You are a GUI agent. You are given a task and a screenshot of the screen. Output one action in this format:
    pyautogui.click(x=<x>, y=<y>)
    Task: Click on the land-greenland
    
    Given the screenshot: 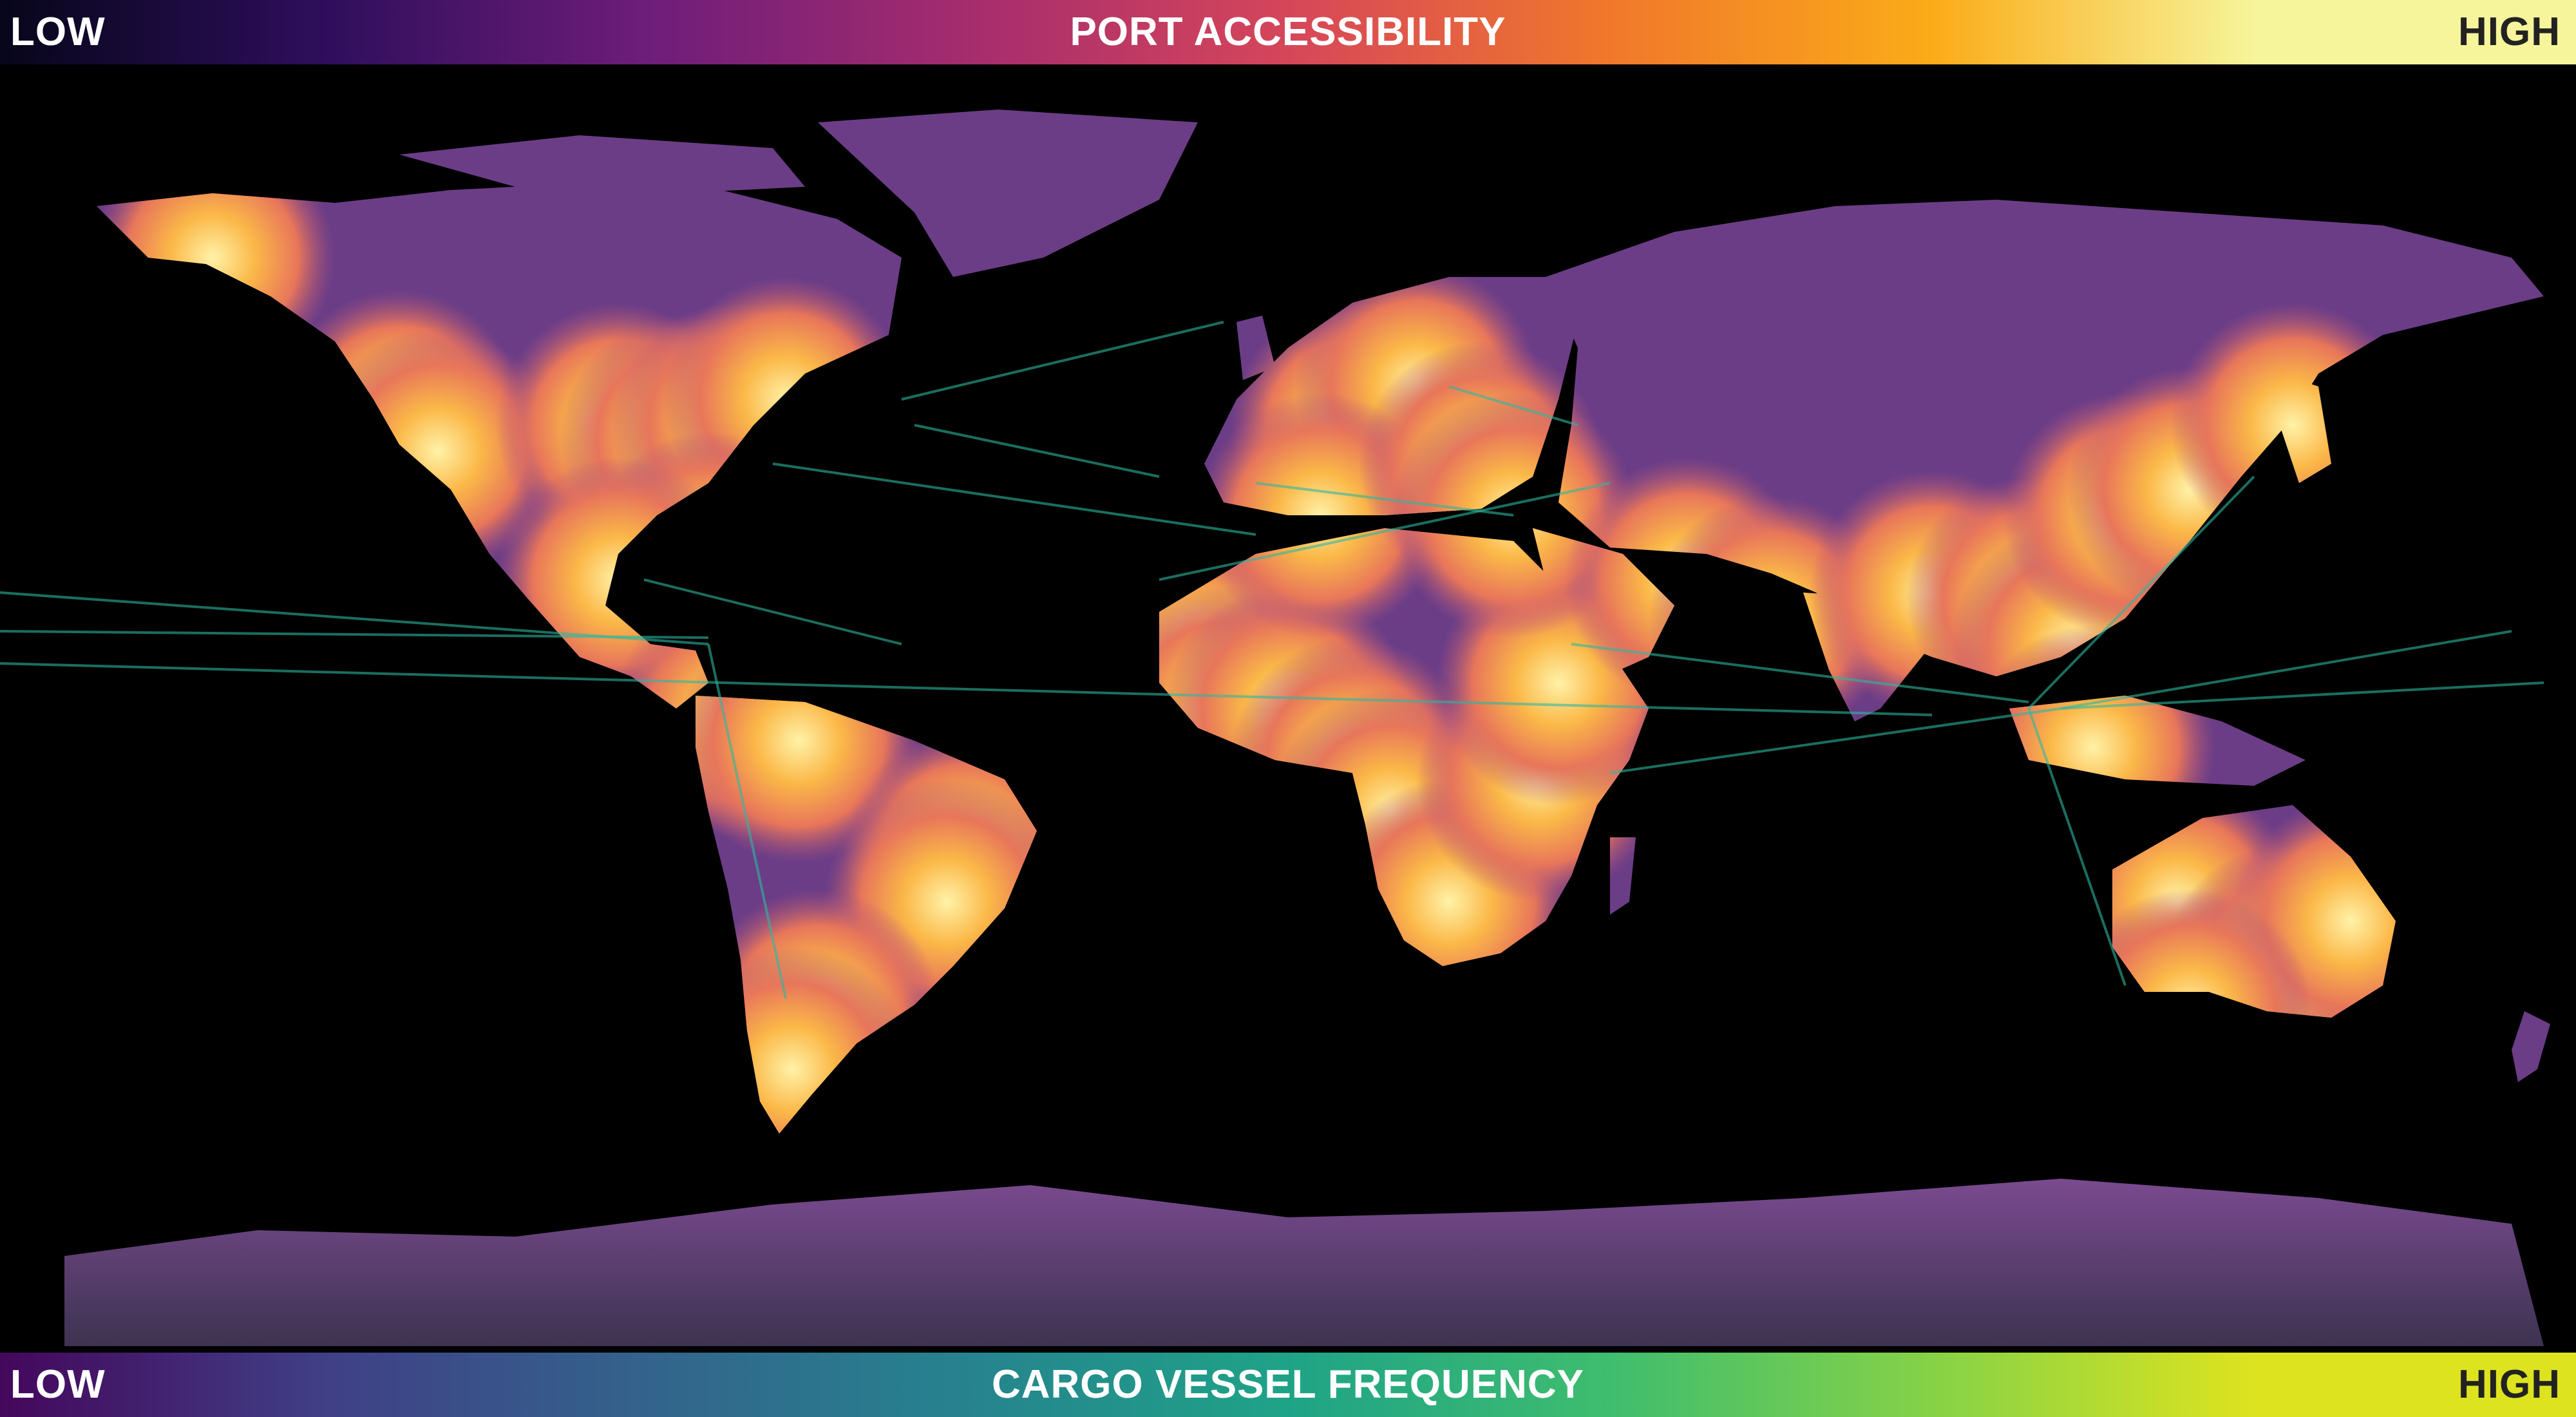 What is the action you would take?
    pyautogui.click(x=1008, y=193)
    